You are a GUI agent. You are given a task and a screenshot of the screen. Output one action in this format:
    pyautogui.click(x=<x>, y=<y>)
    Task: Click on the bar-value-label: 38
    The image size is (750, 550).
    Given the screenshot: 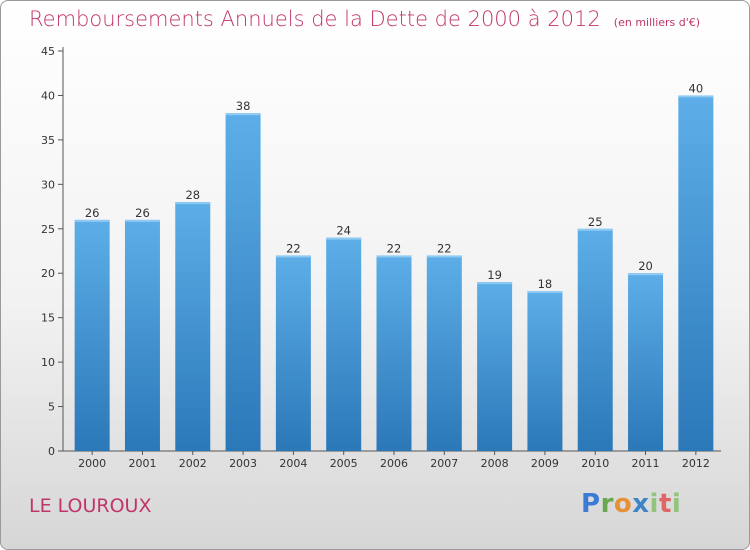 What is the action you would take?
    pyautogui.click(x=243, y=106)
    